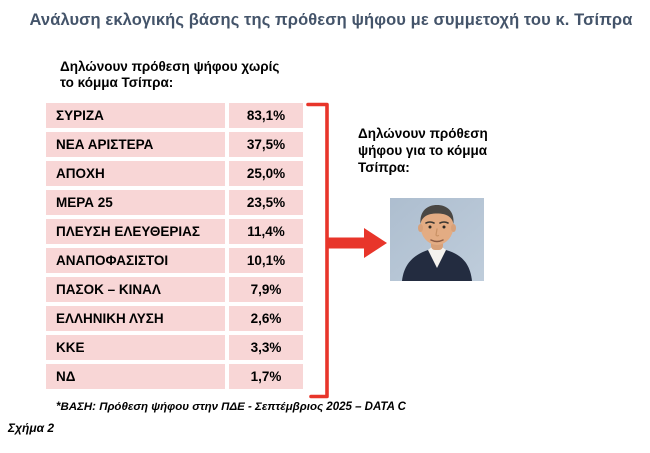 The width and height of the screenshot is (650, 453). Describe the element at coordinates (135, 318) in the screenshot. I see `party-name: ΕΛΛΗΝΙΚΗ ΛΥΣΗ` at that location.